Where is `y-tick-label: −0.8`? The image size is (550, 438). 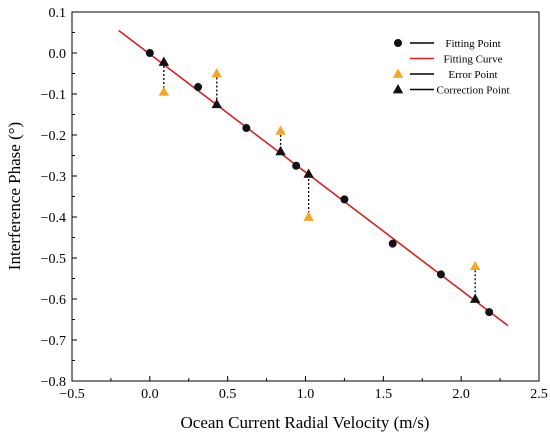 y-tick-label: −0.8 is located at coordinates (53, 382).